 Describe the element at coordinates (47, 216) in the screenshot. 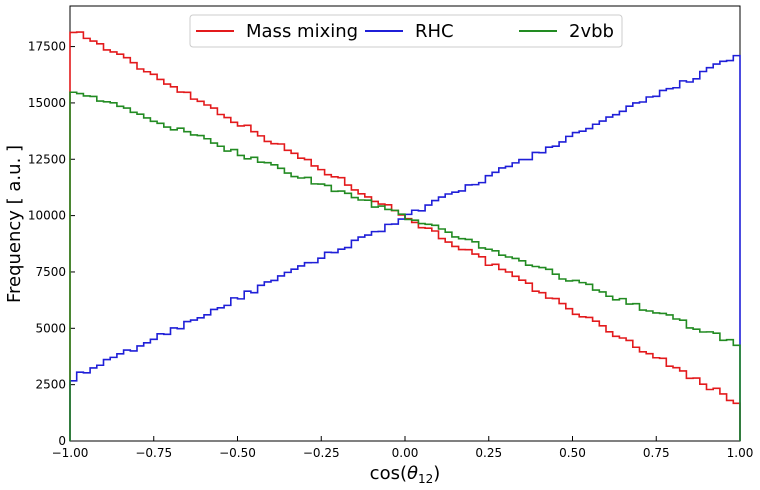

I see `y-tick-label: 10000` at that location.